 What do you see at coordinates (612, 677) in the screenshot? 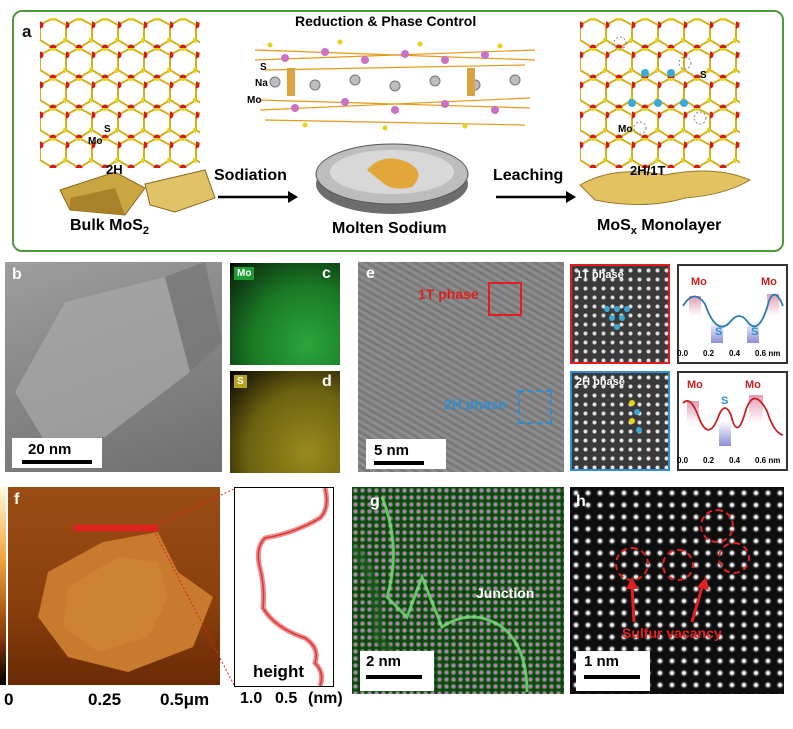
I see `panel-h-scale-line` at bounding box center [612, 677].